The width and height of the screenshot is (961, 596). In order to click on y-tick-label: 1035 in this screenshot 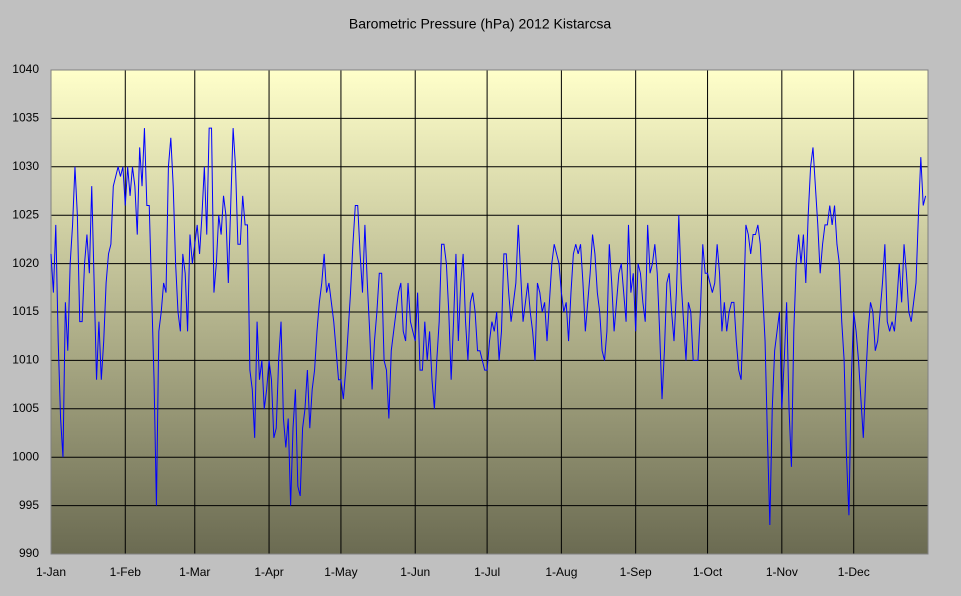, I will do `click(25, 118)`.